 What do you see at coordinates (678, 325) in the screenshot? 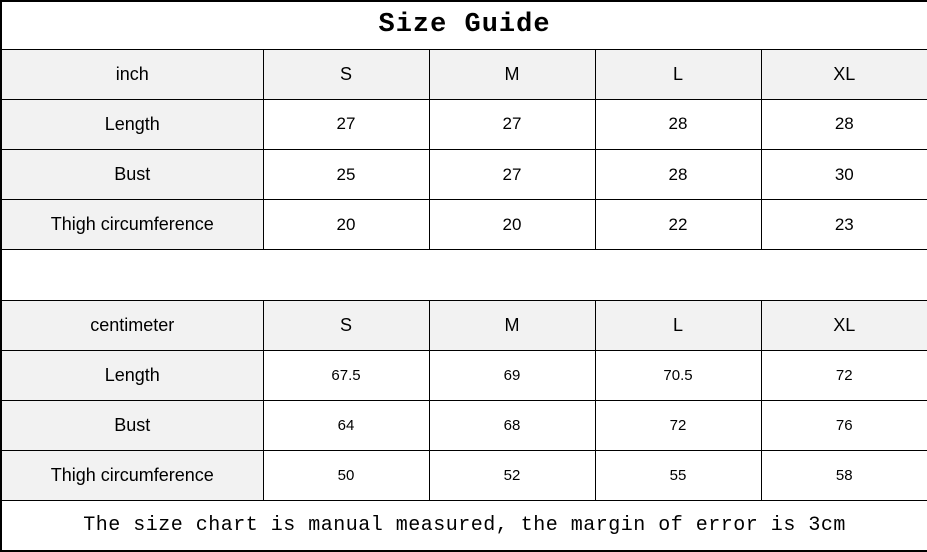
I see `cm-size-header-l: L` at bounding box center [678, 325].